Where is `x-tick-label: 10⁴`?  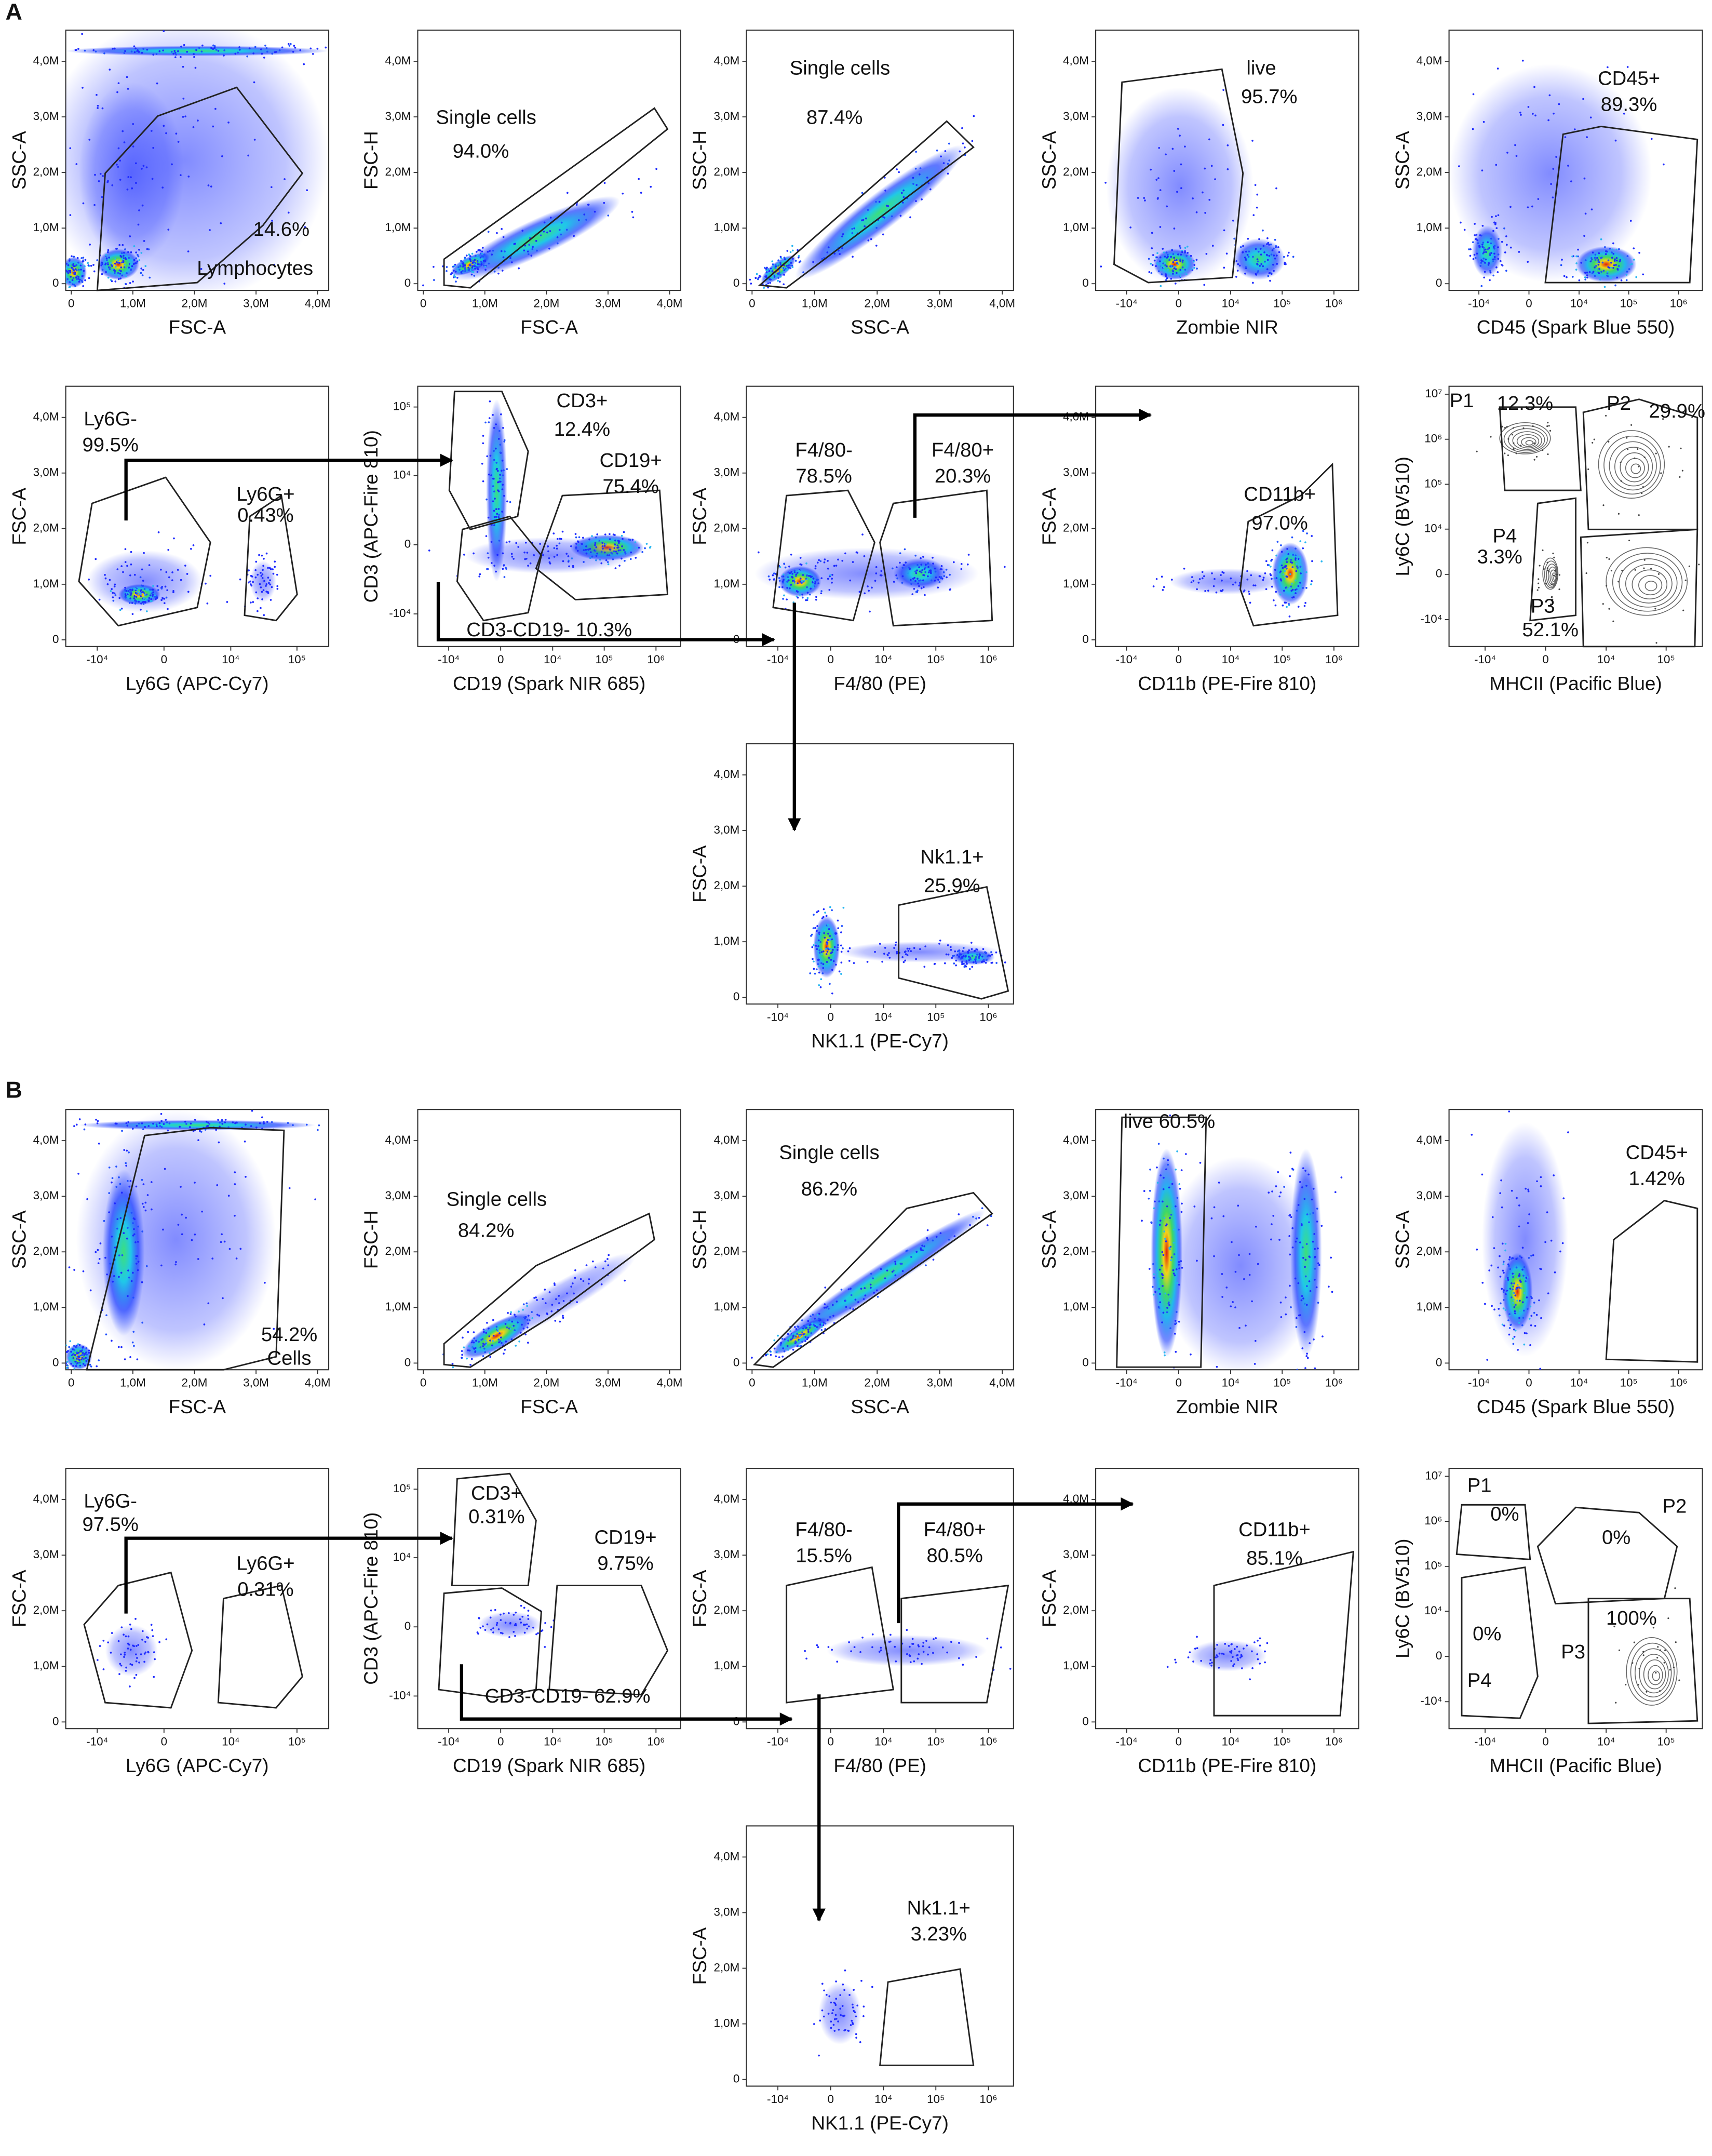
x-tick-label: 10⁴ is located at coordinates (1231, 303).